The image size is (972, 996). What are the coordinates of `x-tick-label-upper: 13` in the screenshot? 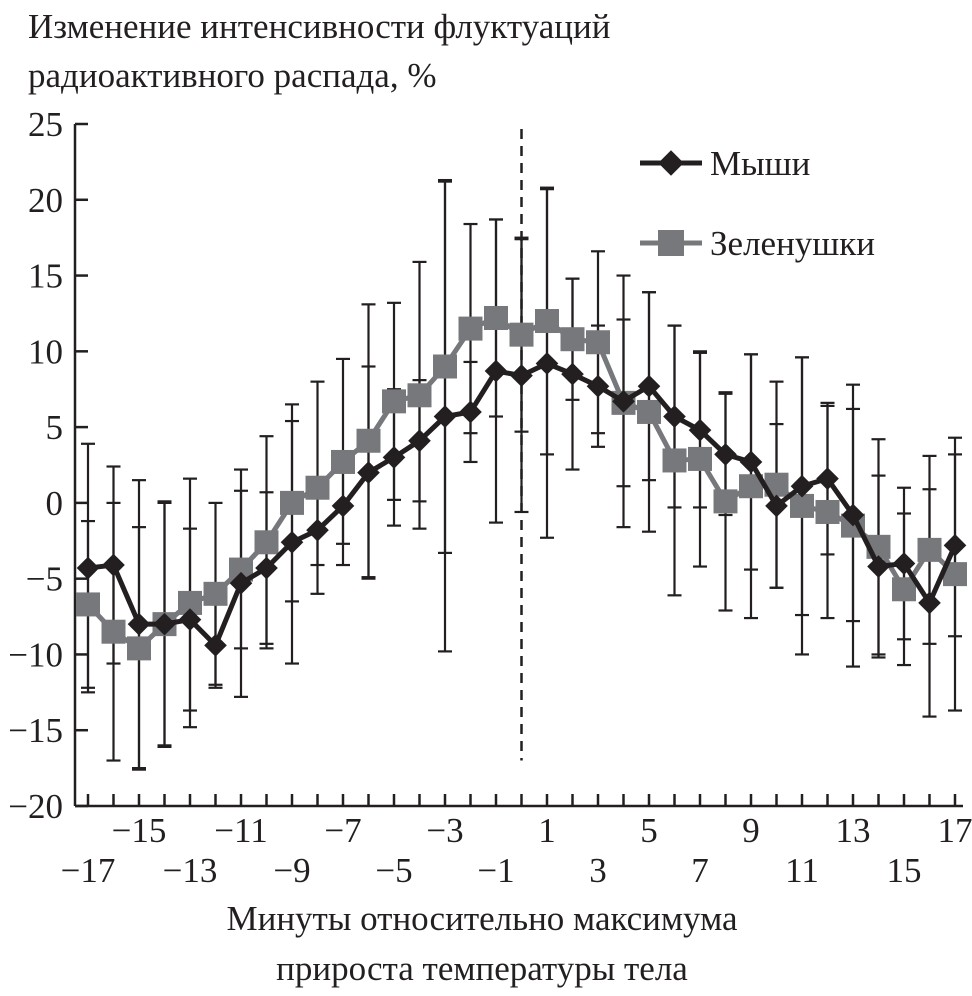 It's located at (853, 830).